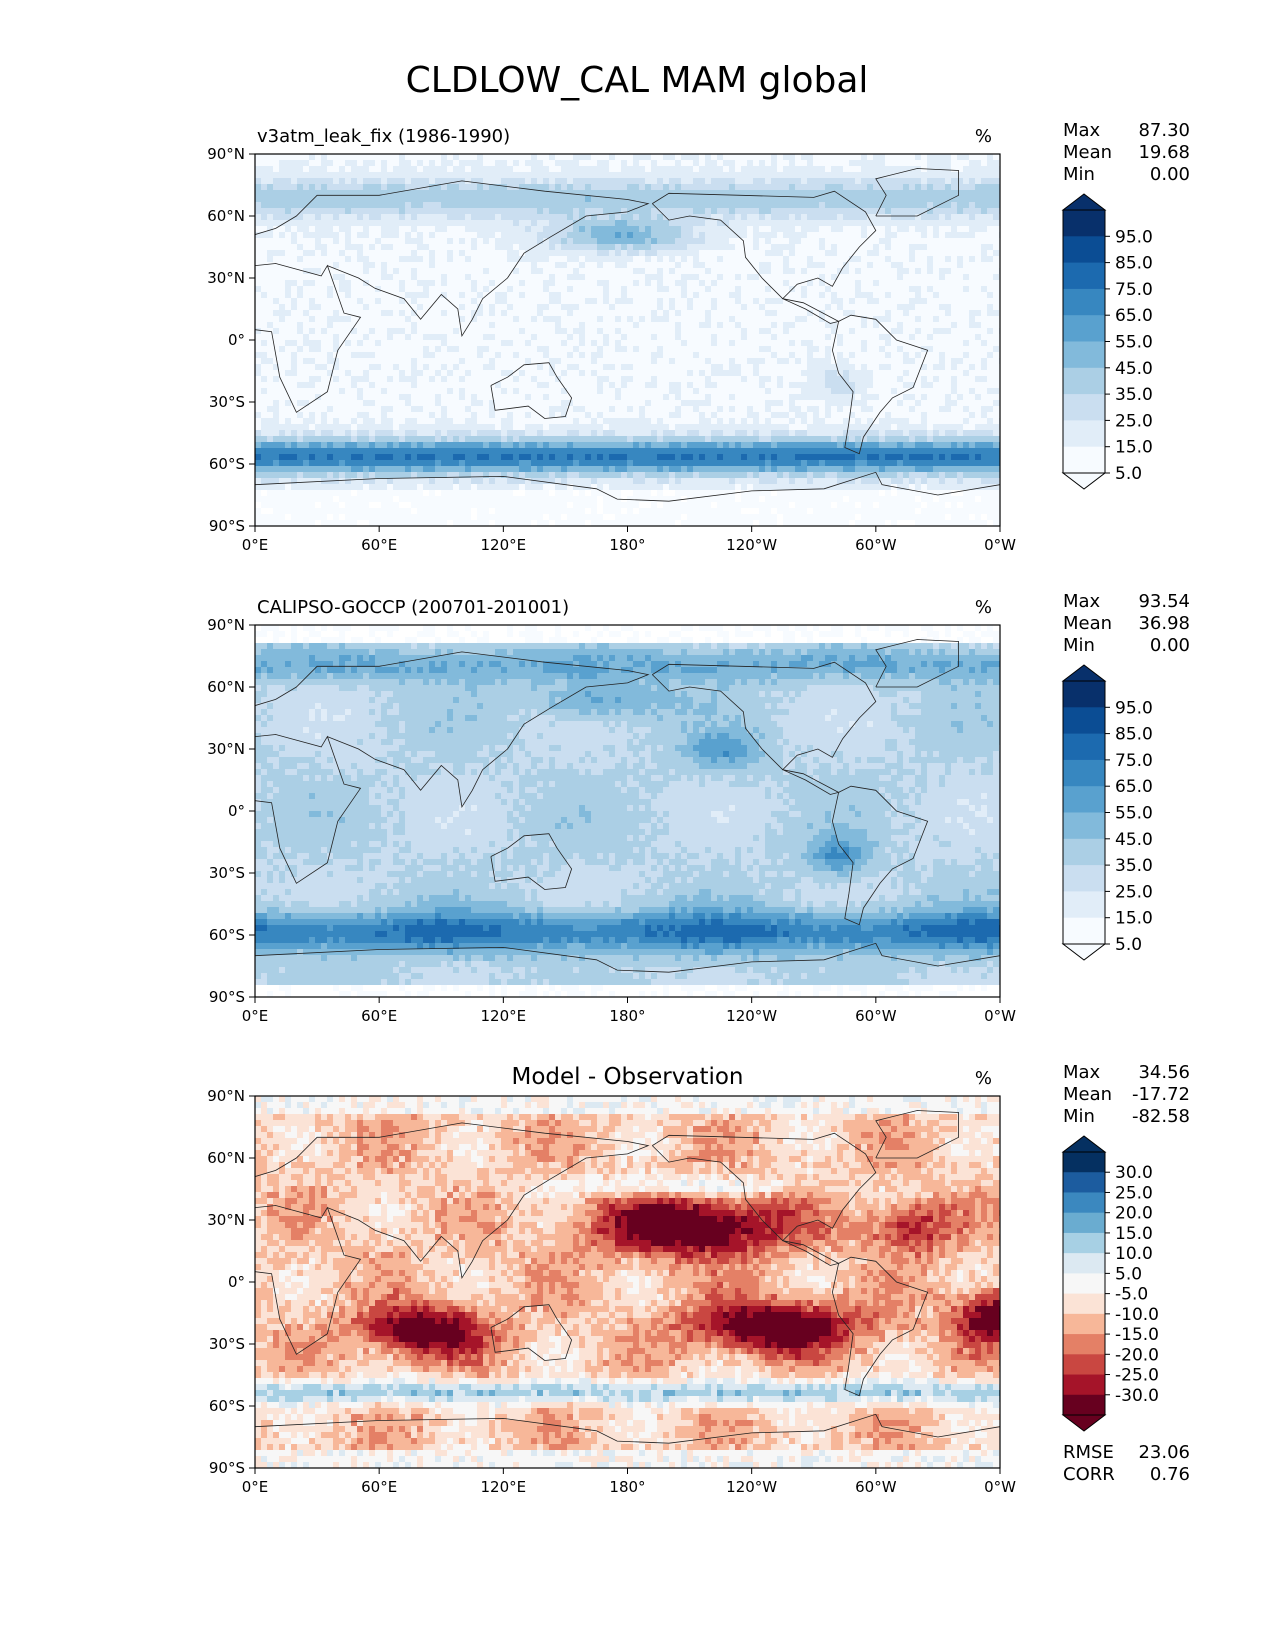  Describe the element at coordinates (637, 80) in the screenshot. I see `figure-title: CLDLOW_CAL MAM global` at that location.